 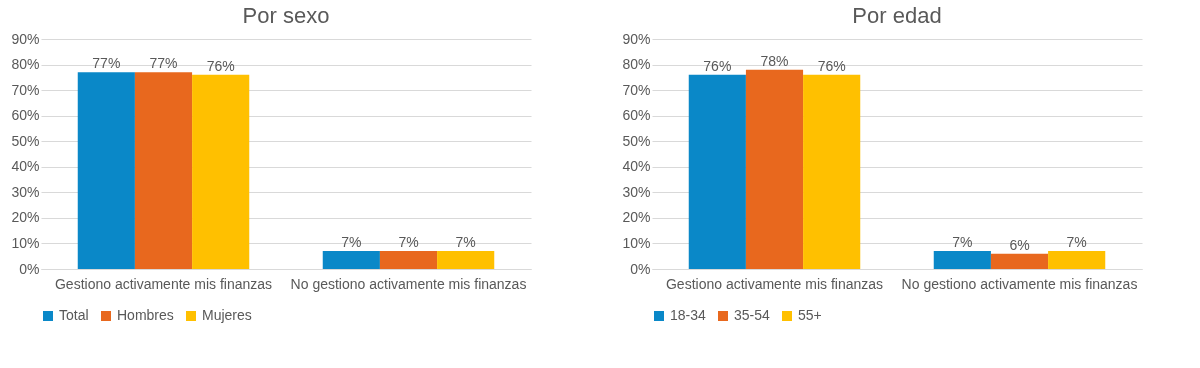 I want to click on legend-label: 55+, so click(x=810, y=315).